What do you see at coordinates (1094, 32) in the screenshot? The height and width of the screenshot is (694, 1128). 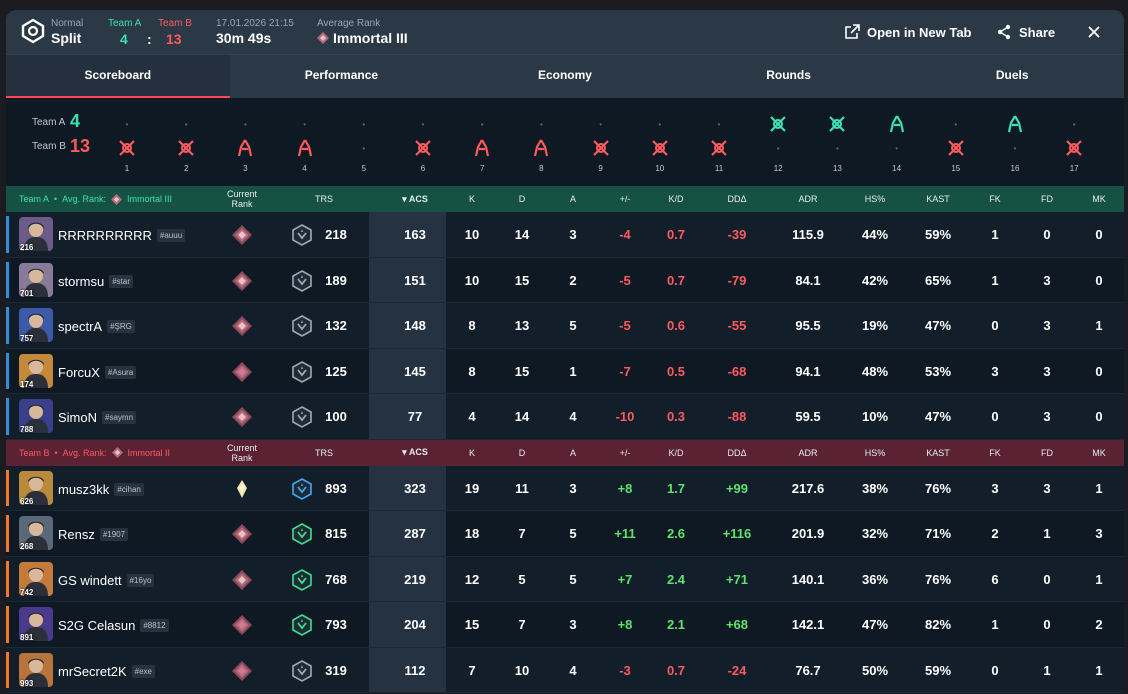 I see `close-button` at bounding box center [1094, 32].